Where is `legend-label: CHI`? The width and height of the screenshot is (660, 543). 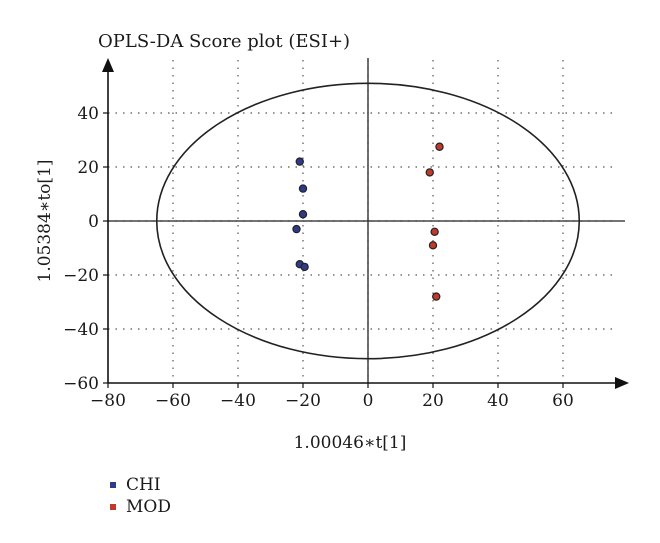 legend-label: CHI is located at coordinates (143, 485).